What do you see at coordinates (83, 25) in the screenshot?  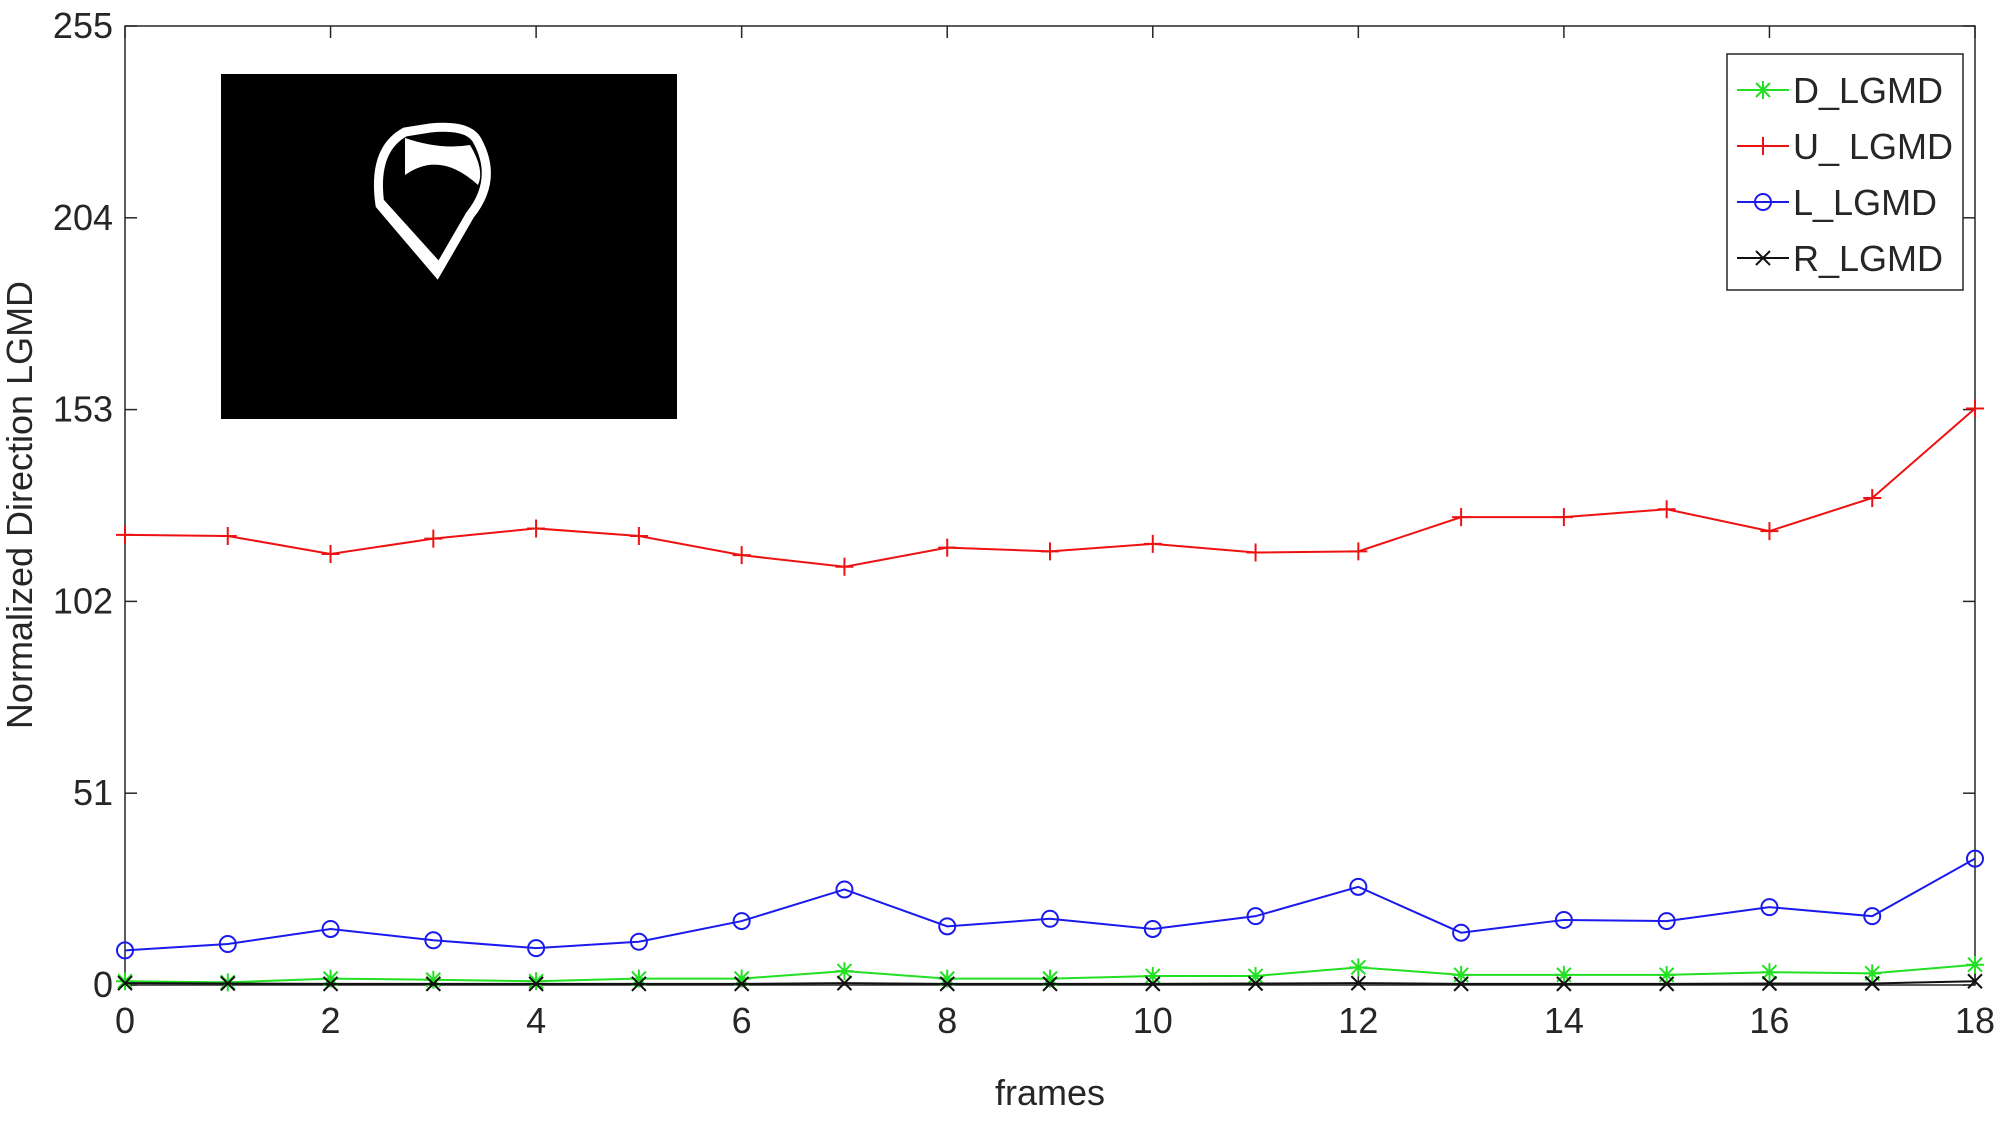 I see `y-tick-label: 255` at bounding box center [83, 25].